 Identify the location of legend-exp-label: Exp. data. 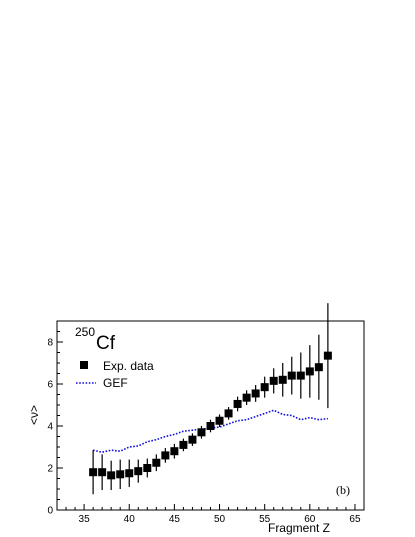
(128, 366).